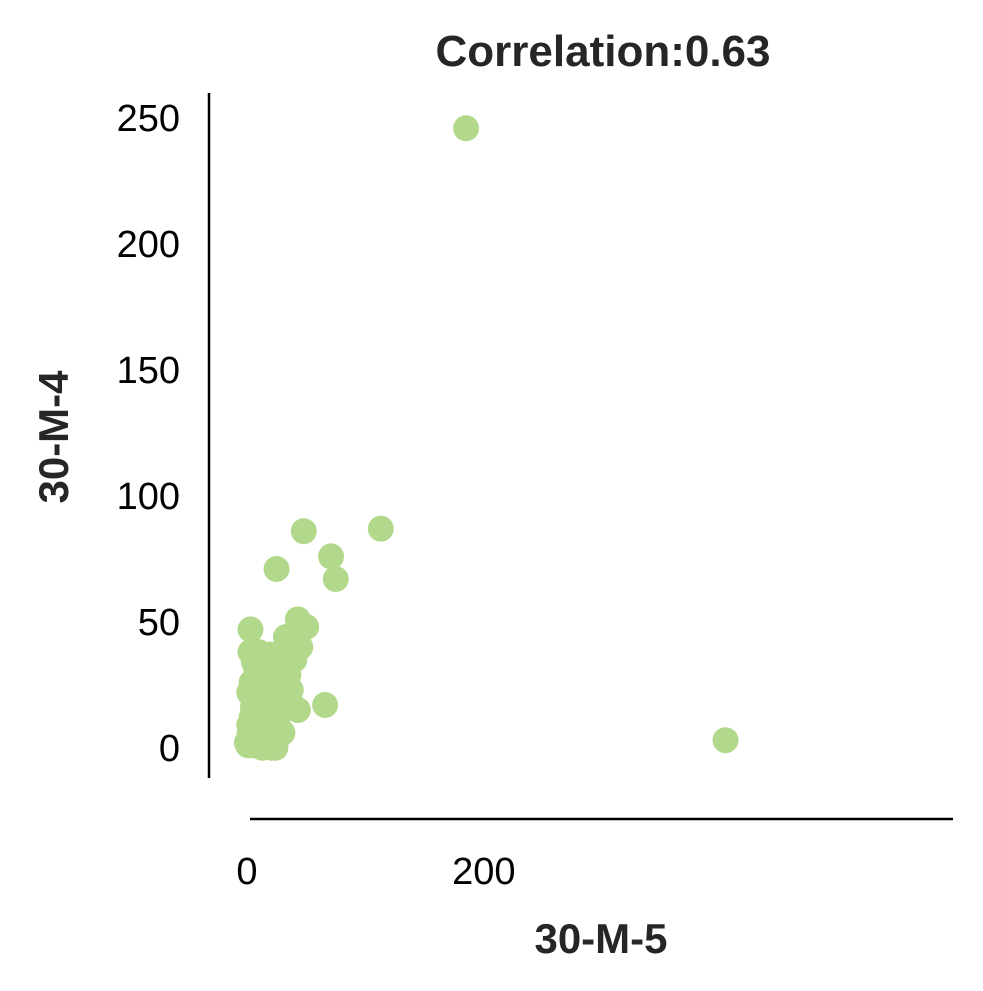 The height and width of the screenshot is (991, 983). What do you see at coordinates (246, 872) in the screenshot?
I see `x-tick-label: 0` at bounding box center [246, 872].